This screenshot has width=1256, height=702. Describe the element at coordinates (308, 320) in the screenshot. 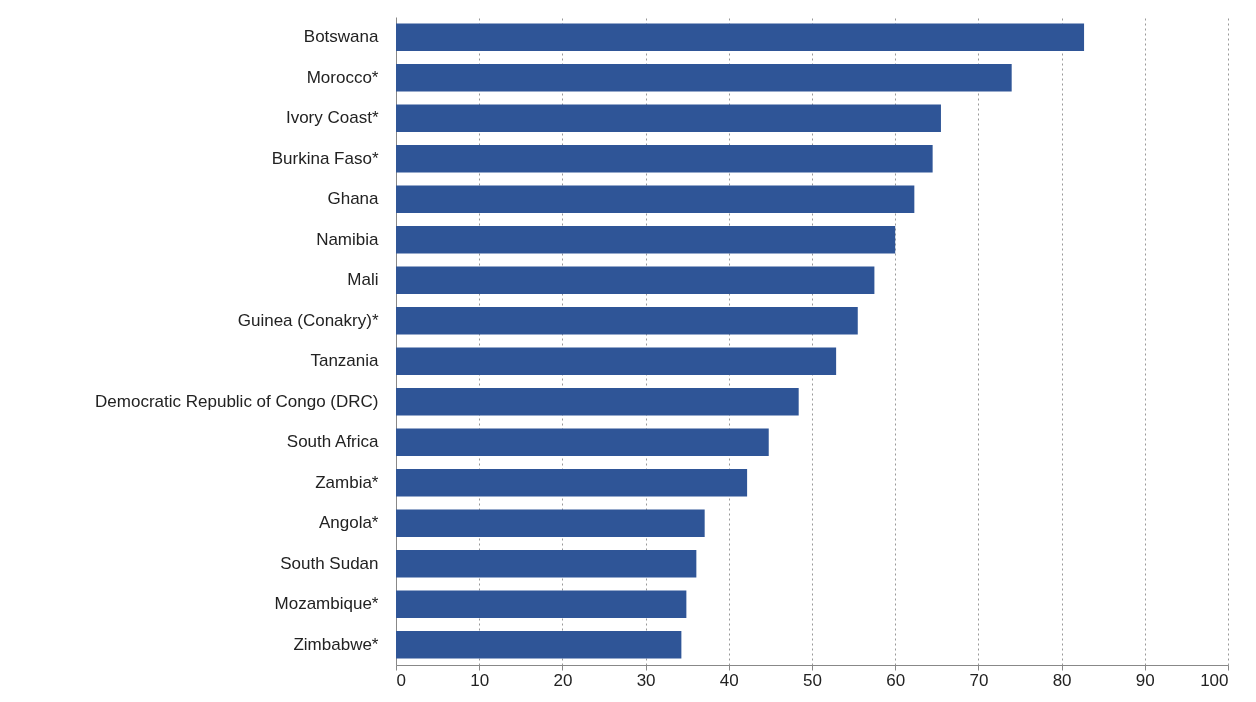

I see `y-tick-label: Guinea (Conakry)*` at that location.